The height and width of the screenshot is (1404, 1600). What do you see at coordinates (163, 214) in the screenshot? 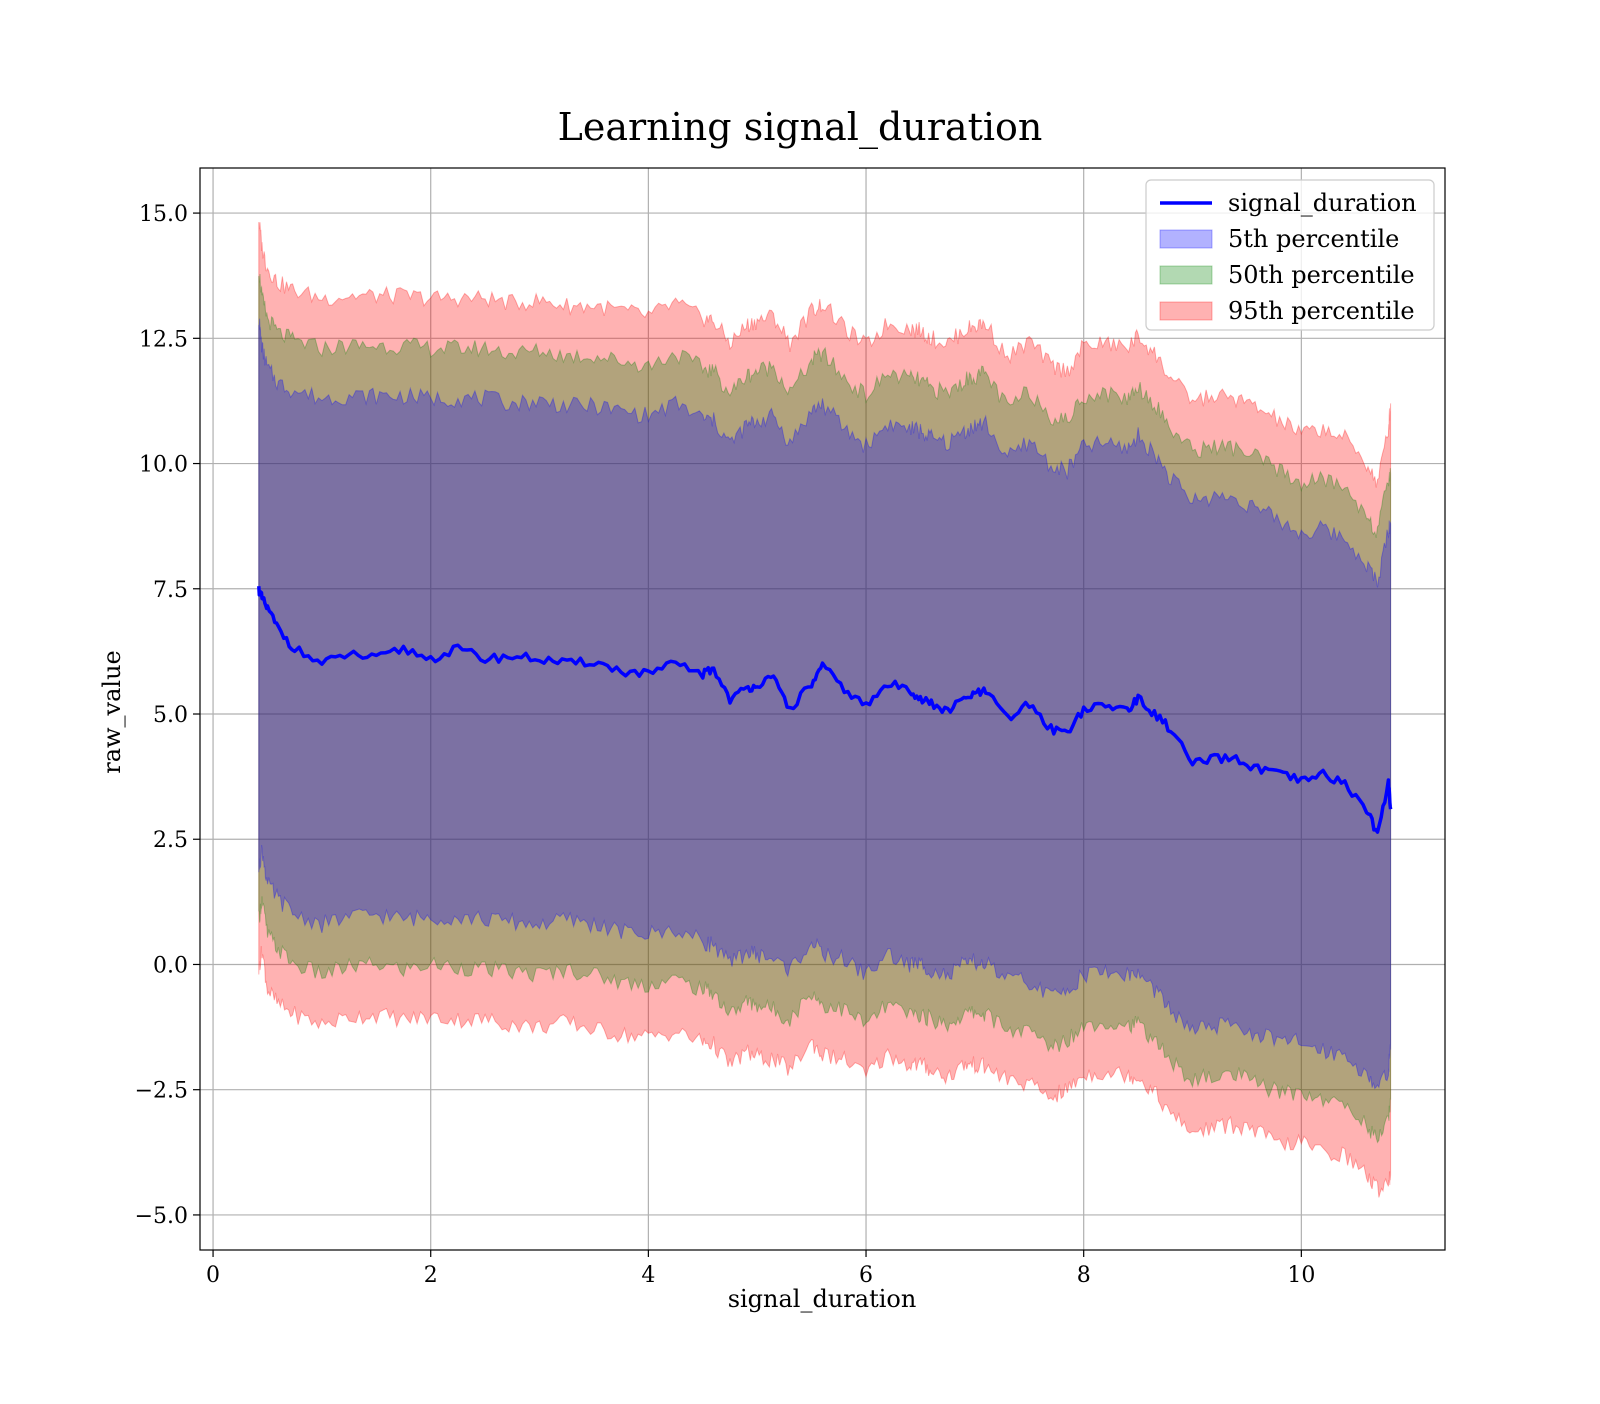
I see `y-tick-label: 15.0` at bounding box center [163, 214].